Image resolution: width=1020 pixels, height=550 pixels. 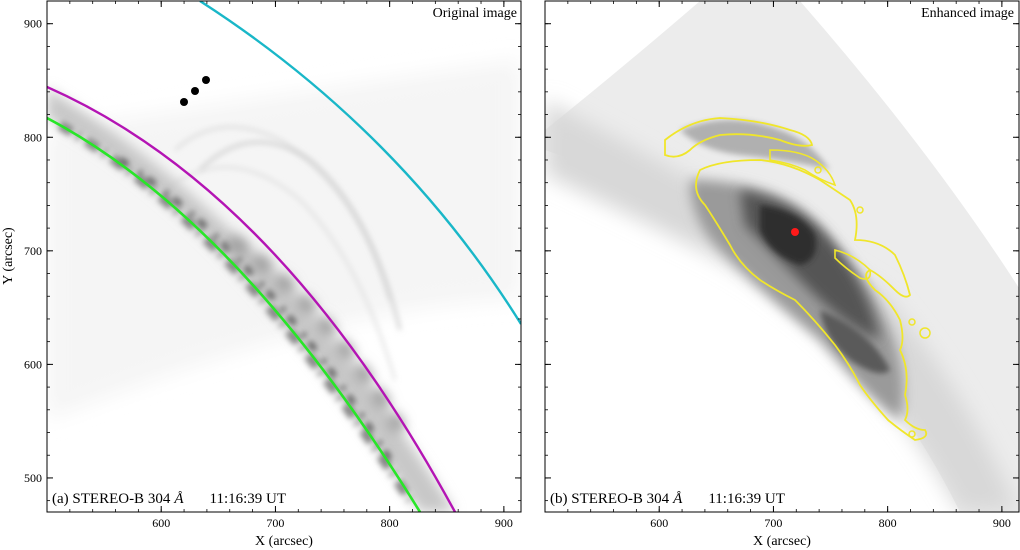 What do you see at coordinates (853, 264) in the screenshot?
I see `contour-inner` at bounding box center [853, 264].